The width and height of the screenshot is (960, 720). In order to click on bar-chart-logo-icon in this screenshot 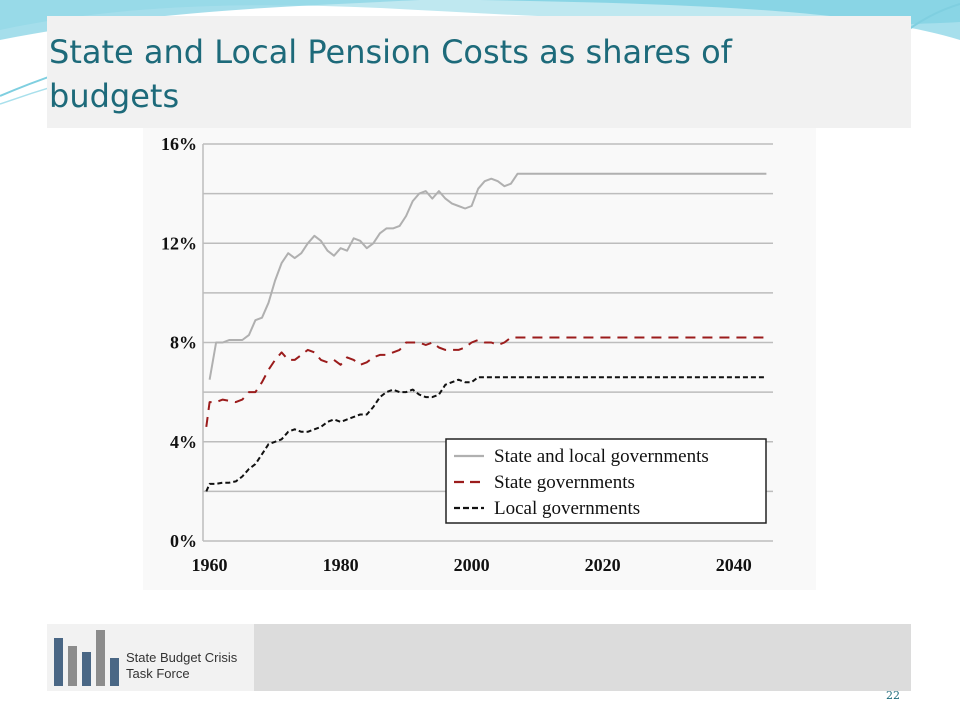, I will do `click(86, 658)`.